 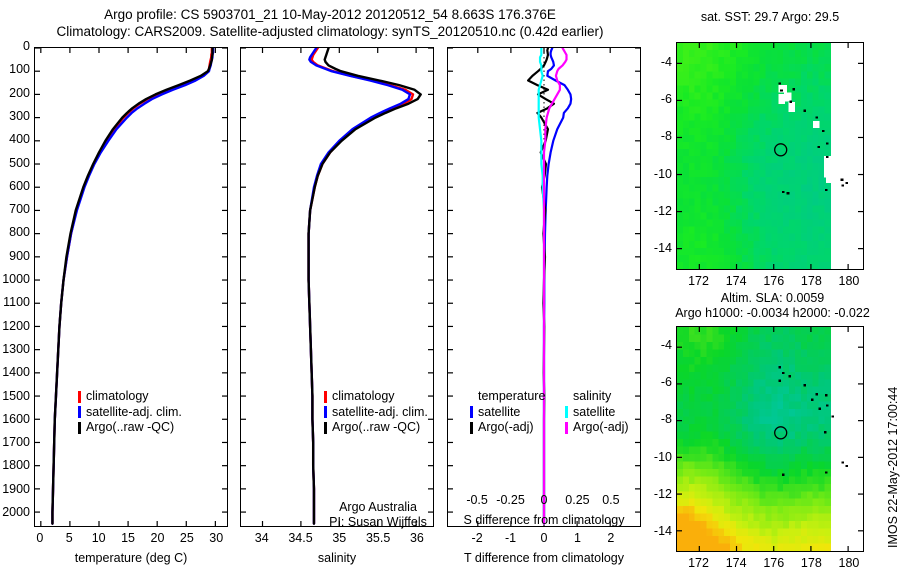 I want to click on sla-map, so click(x=770, y=439).